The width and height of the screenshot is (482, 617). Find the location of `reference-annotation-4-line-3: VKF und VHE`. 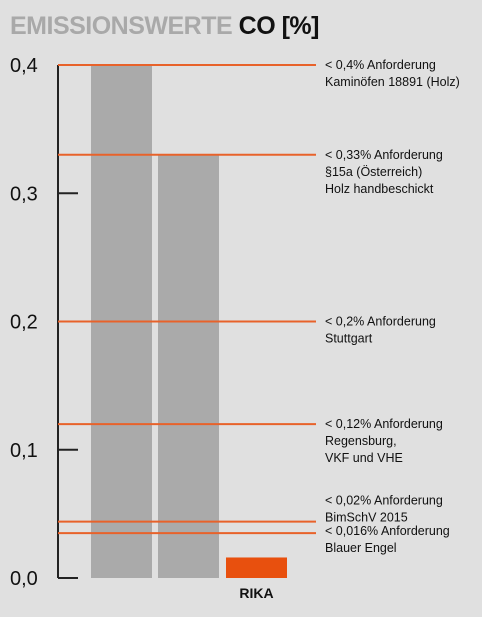

reference-annotation-4-line-3: VKF und VHE is located at coordinates (364, 458).